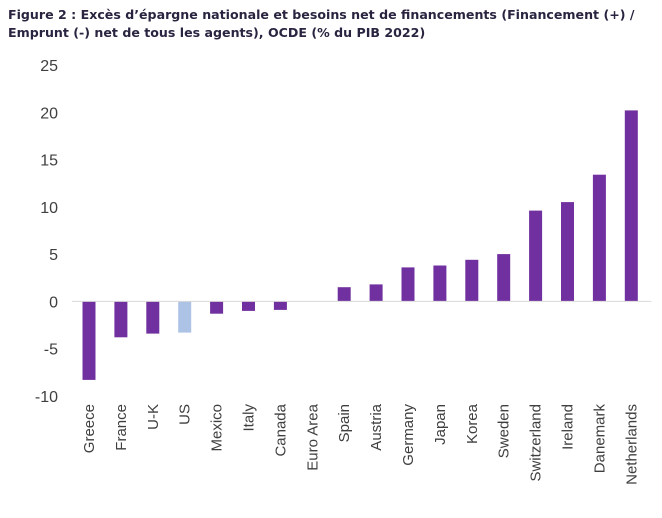  Describe the element at coordinates (153, 317) in the screenshot. I see `bar-u-k` at that location.